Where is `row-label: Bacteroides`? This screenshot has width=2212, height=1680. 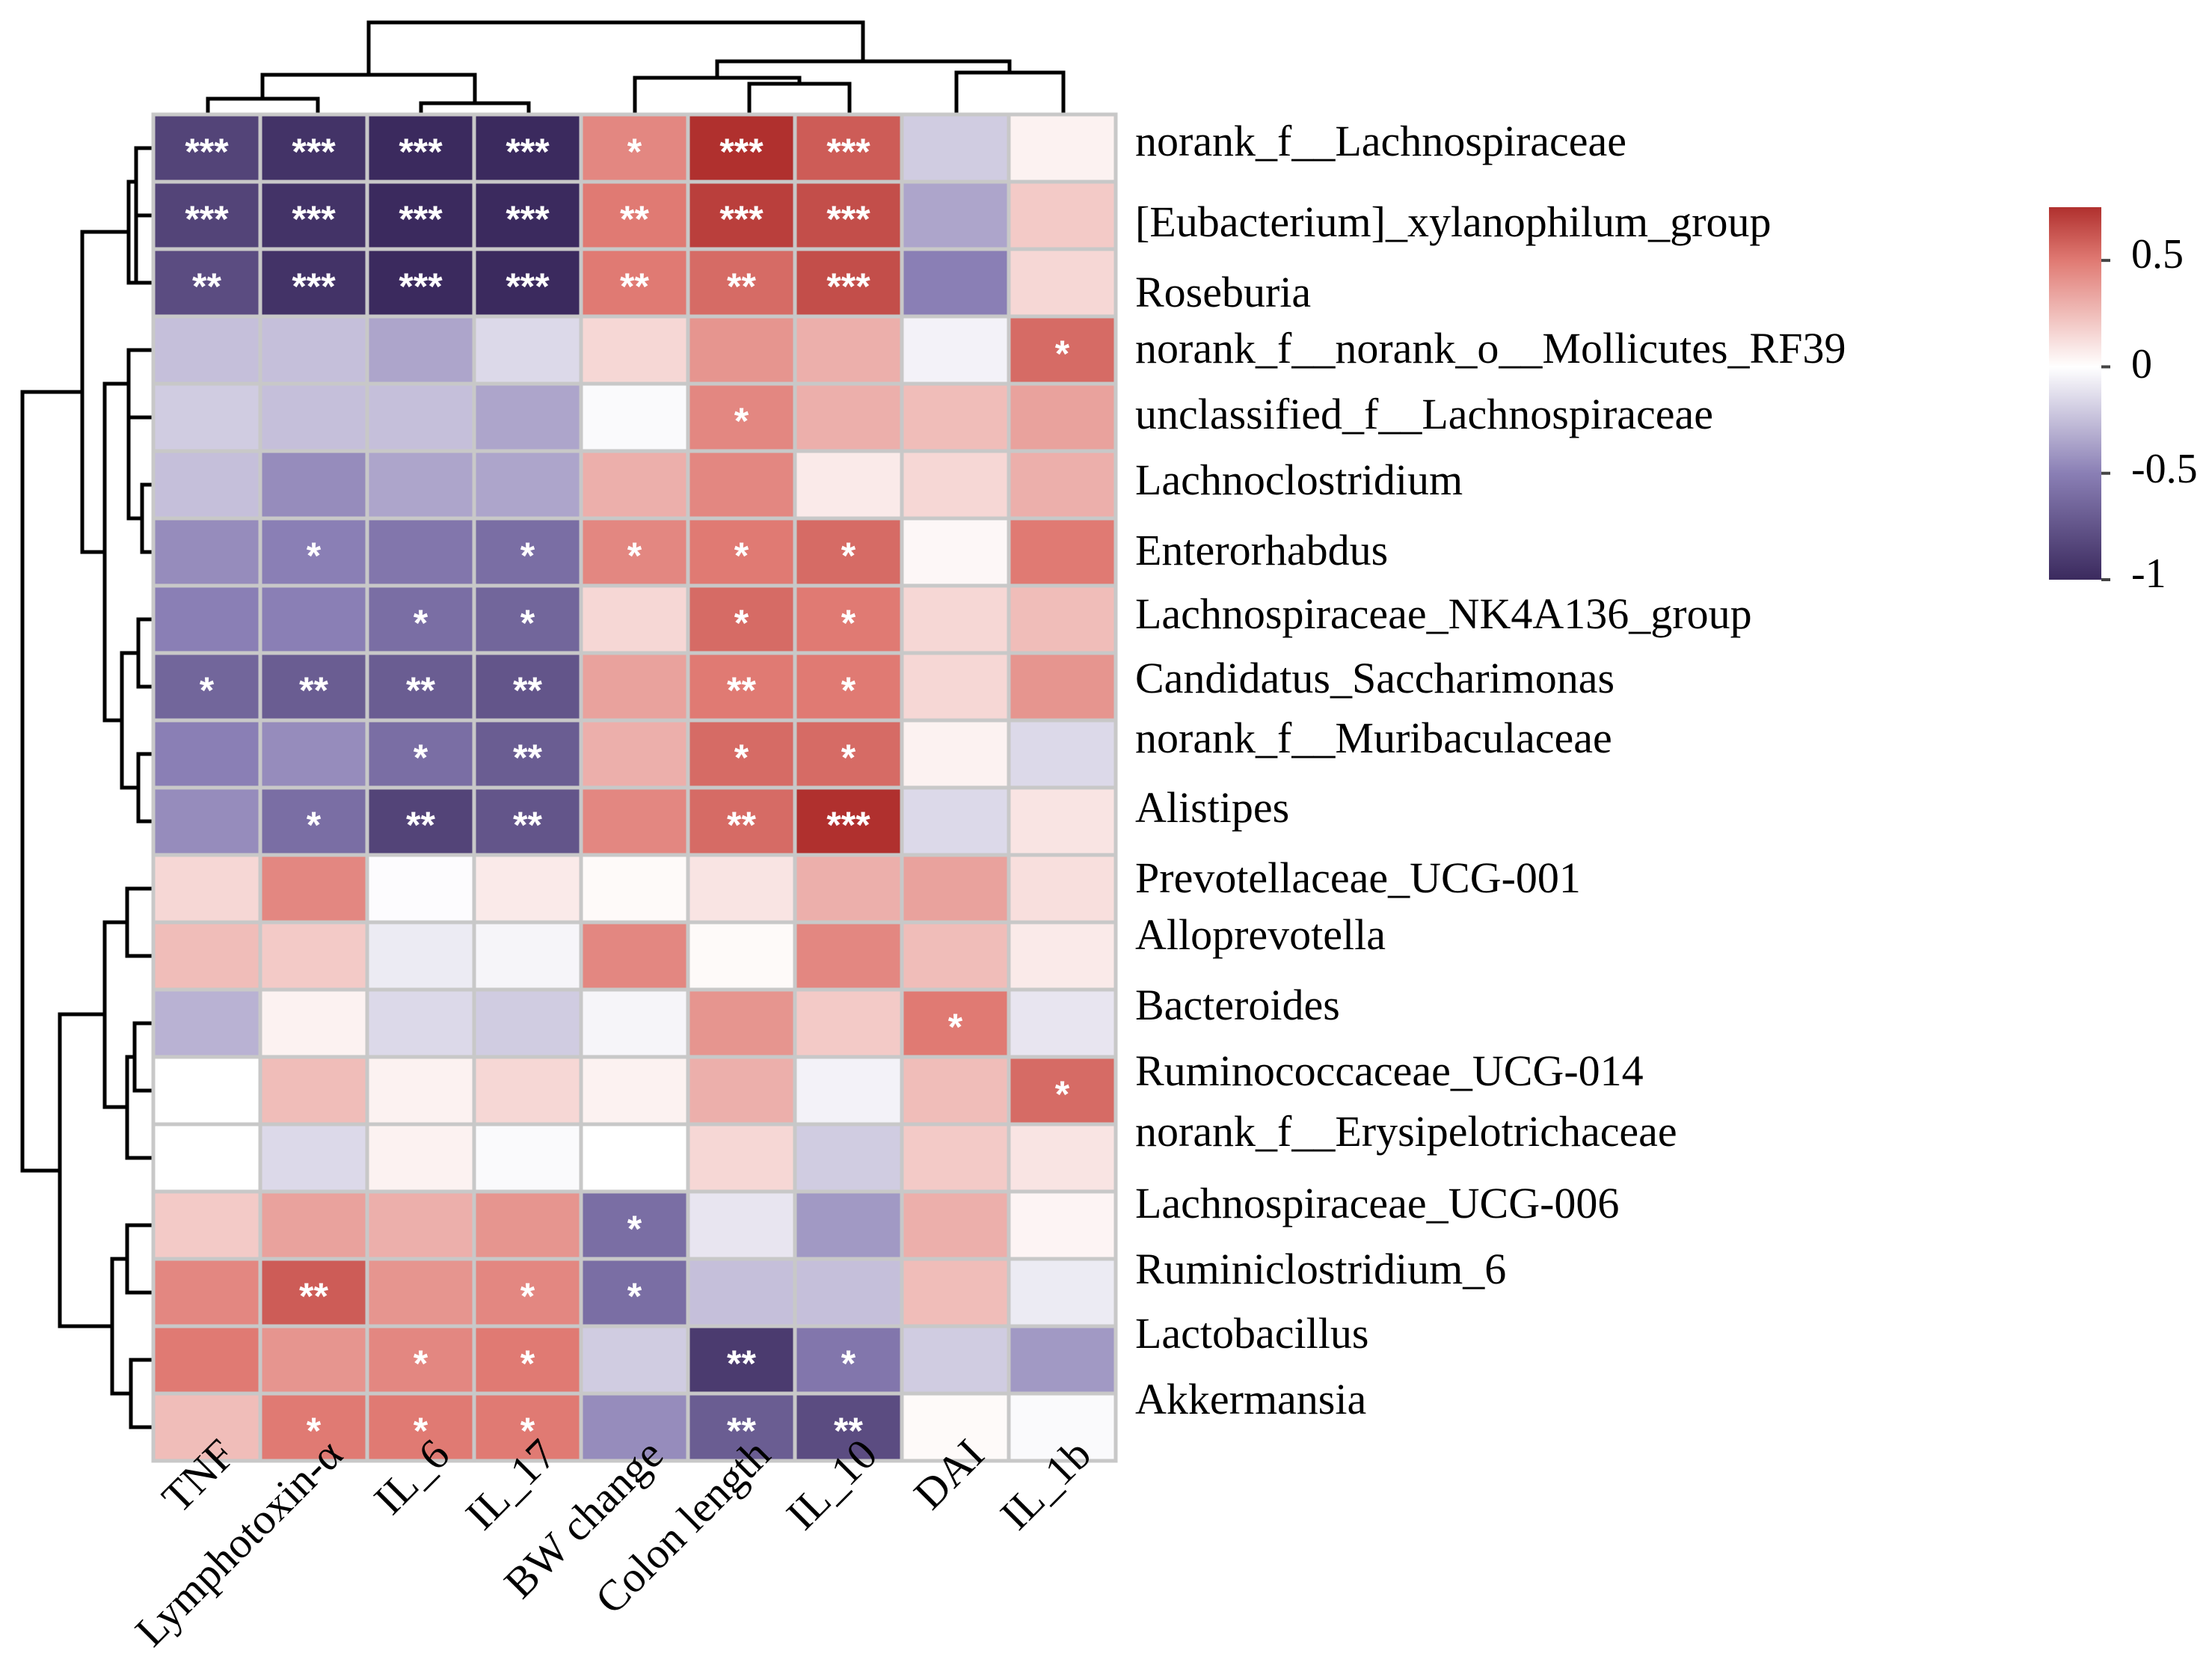 row-label: Bacteroides is located at coordinates (1237, 1005).